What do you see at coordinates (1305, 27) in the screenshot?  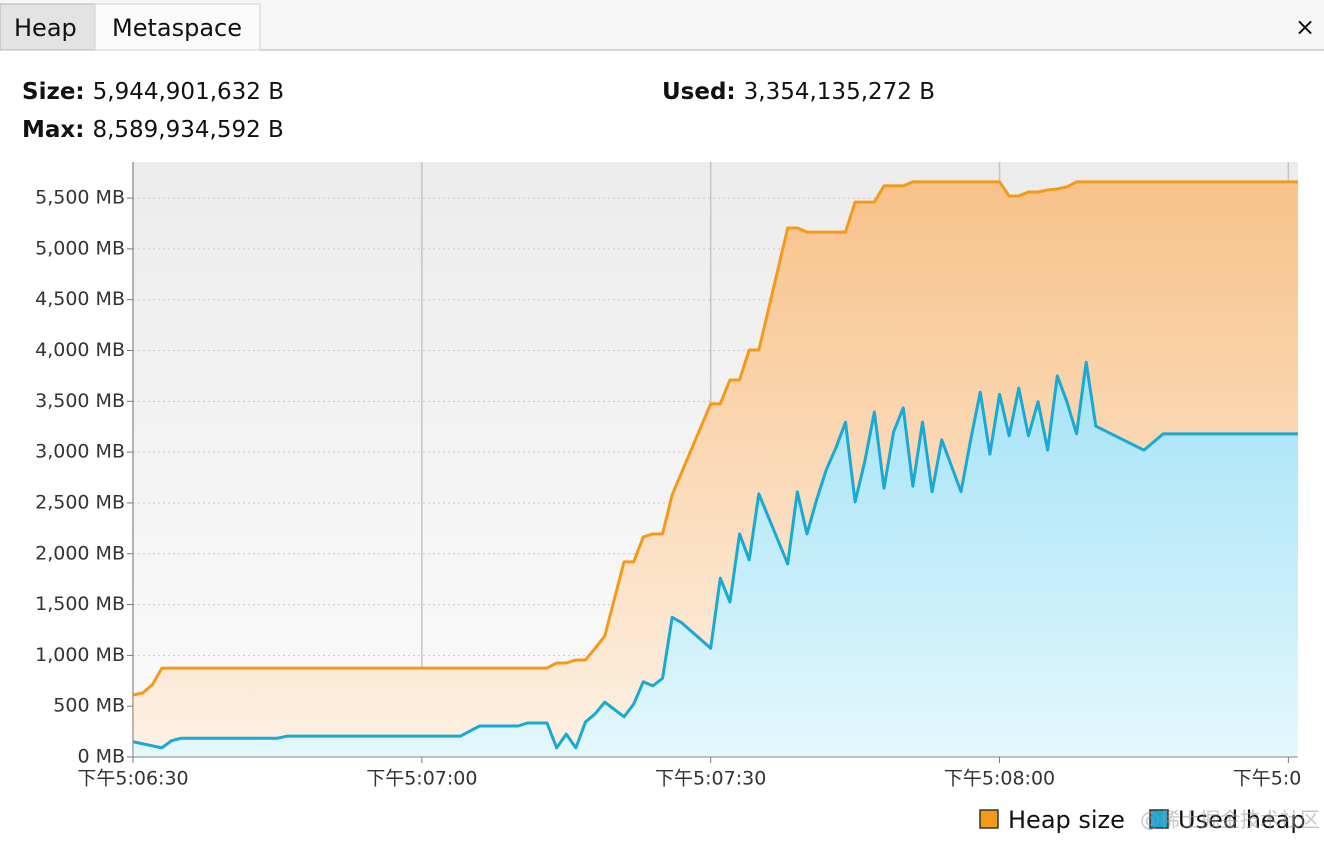 I see `close-button: ×` at bounding box center [1305, 27].